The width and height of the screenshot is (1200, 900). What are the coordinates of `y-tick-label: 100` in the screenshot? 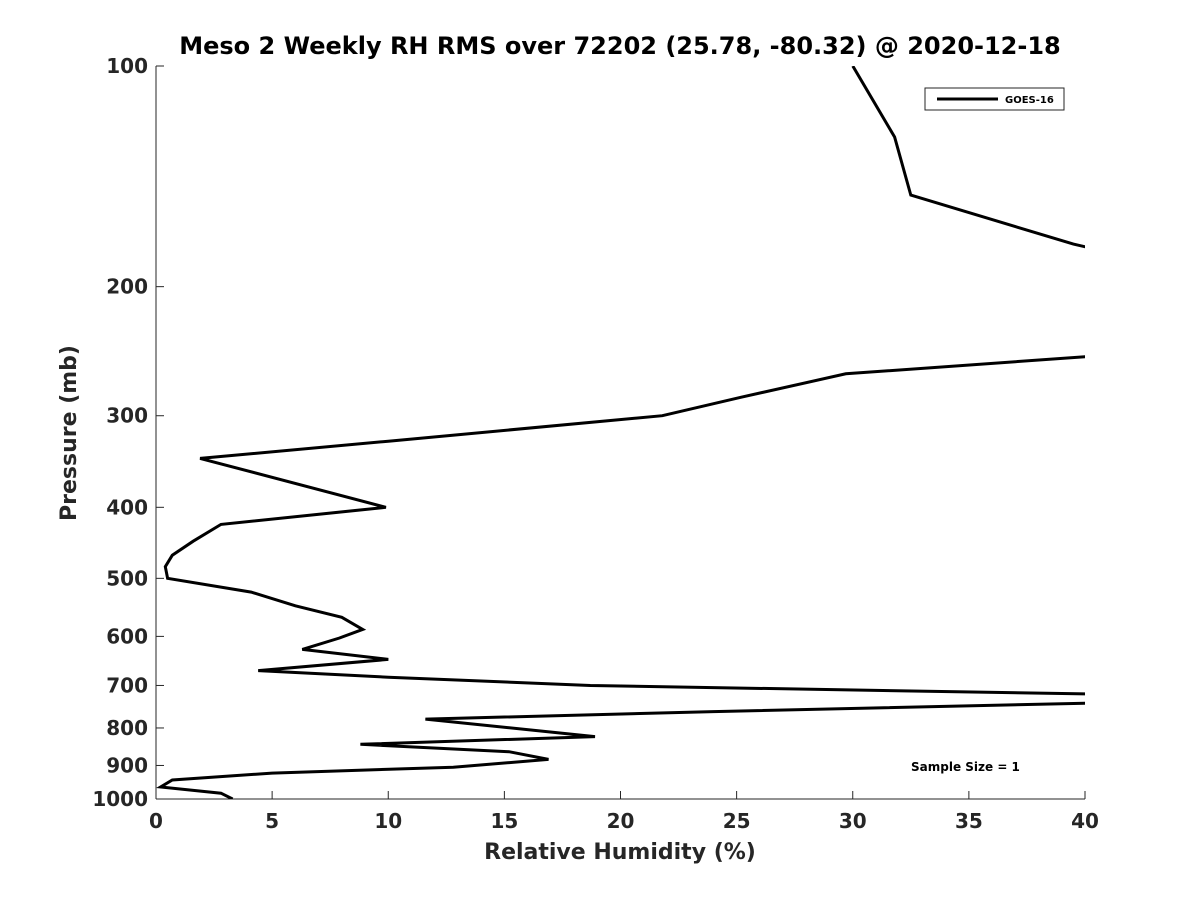 It's located at (127, 66).